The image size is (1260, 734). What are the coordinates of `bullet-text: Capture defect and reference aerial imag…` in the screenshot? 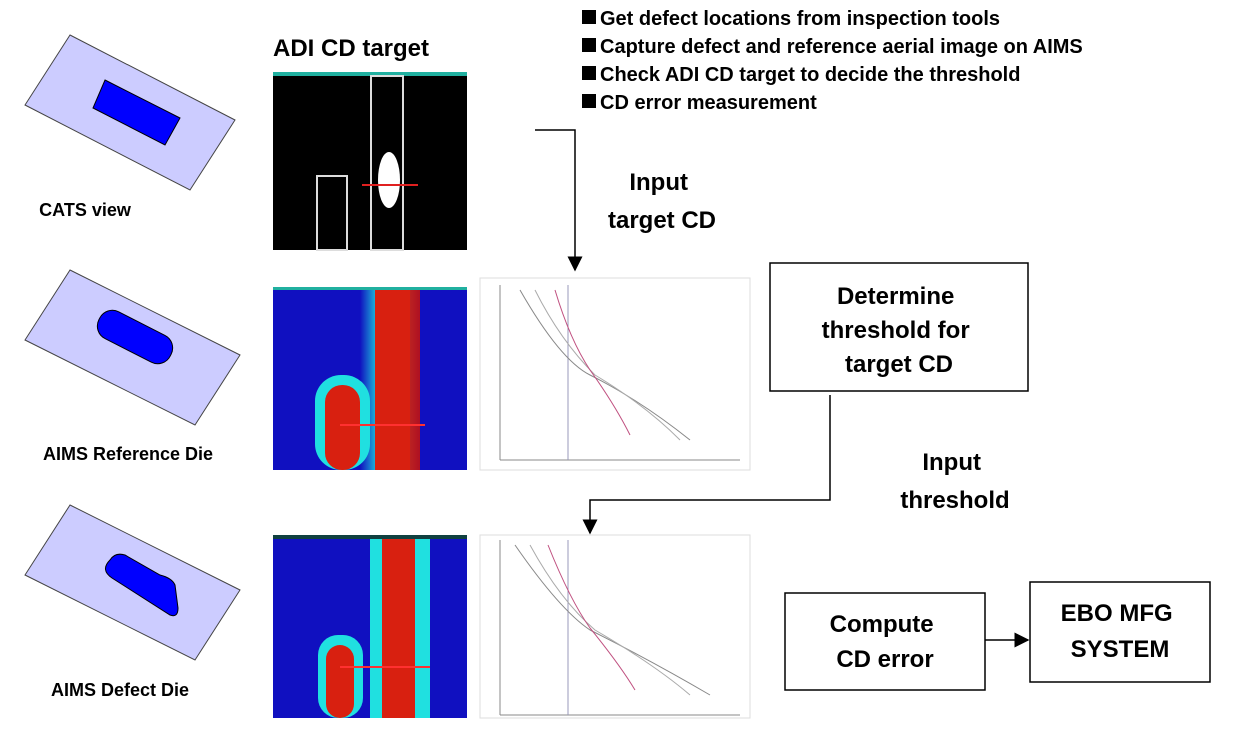 It's located at (841, 47).